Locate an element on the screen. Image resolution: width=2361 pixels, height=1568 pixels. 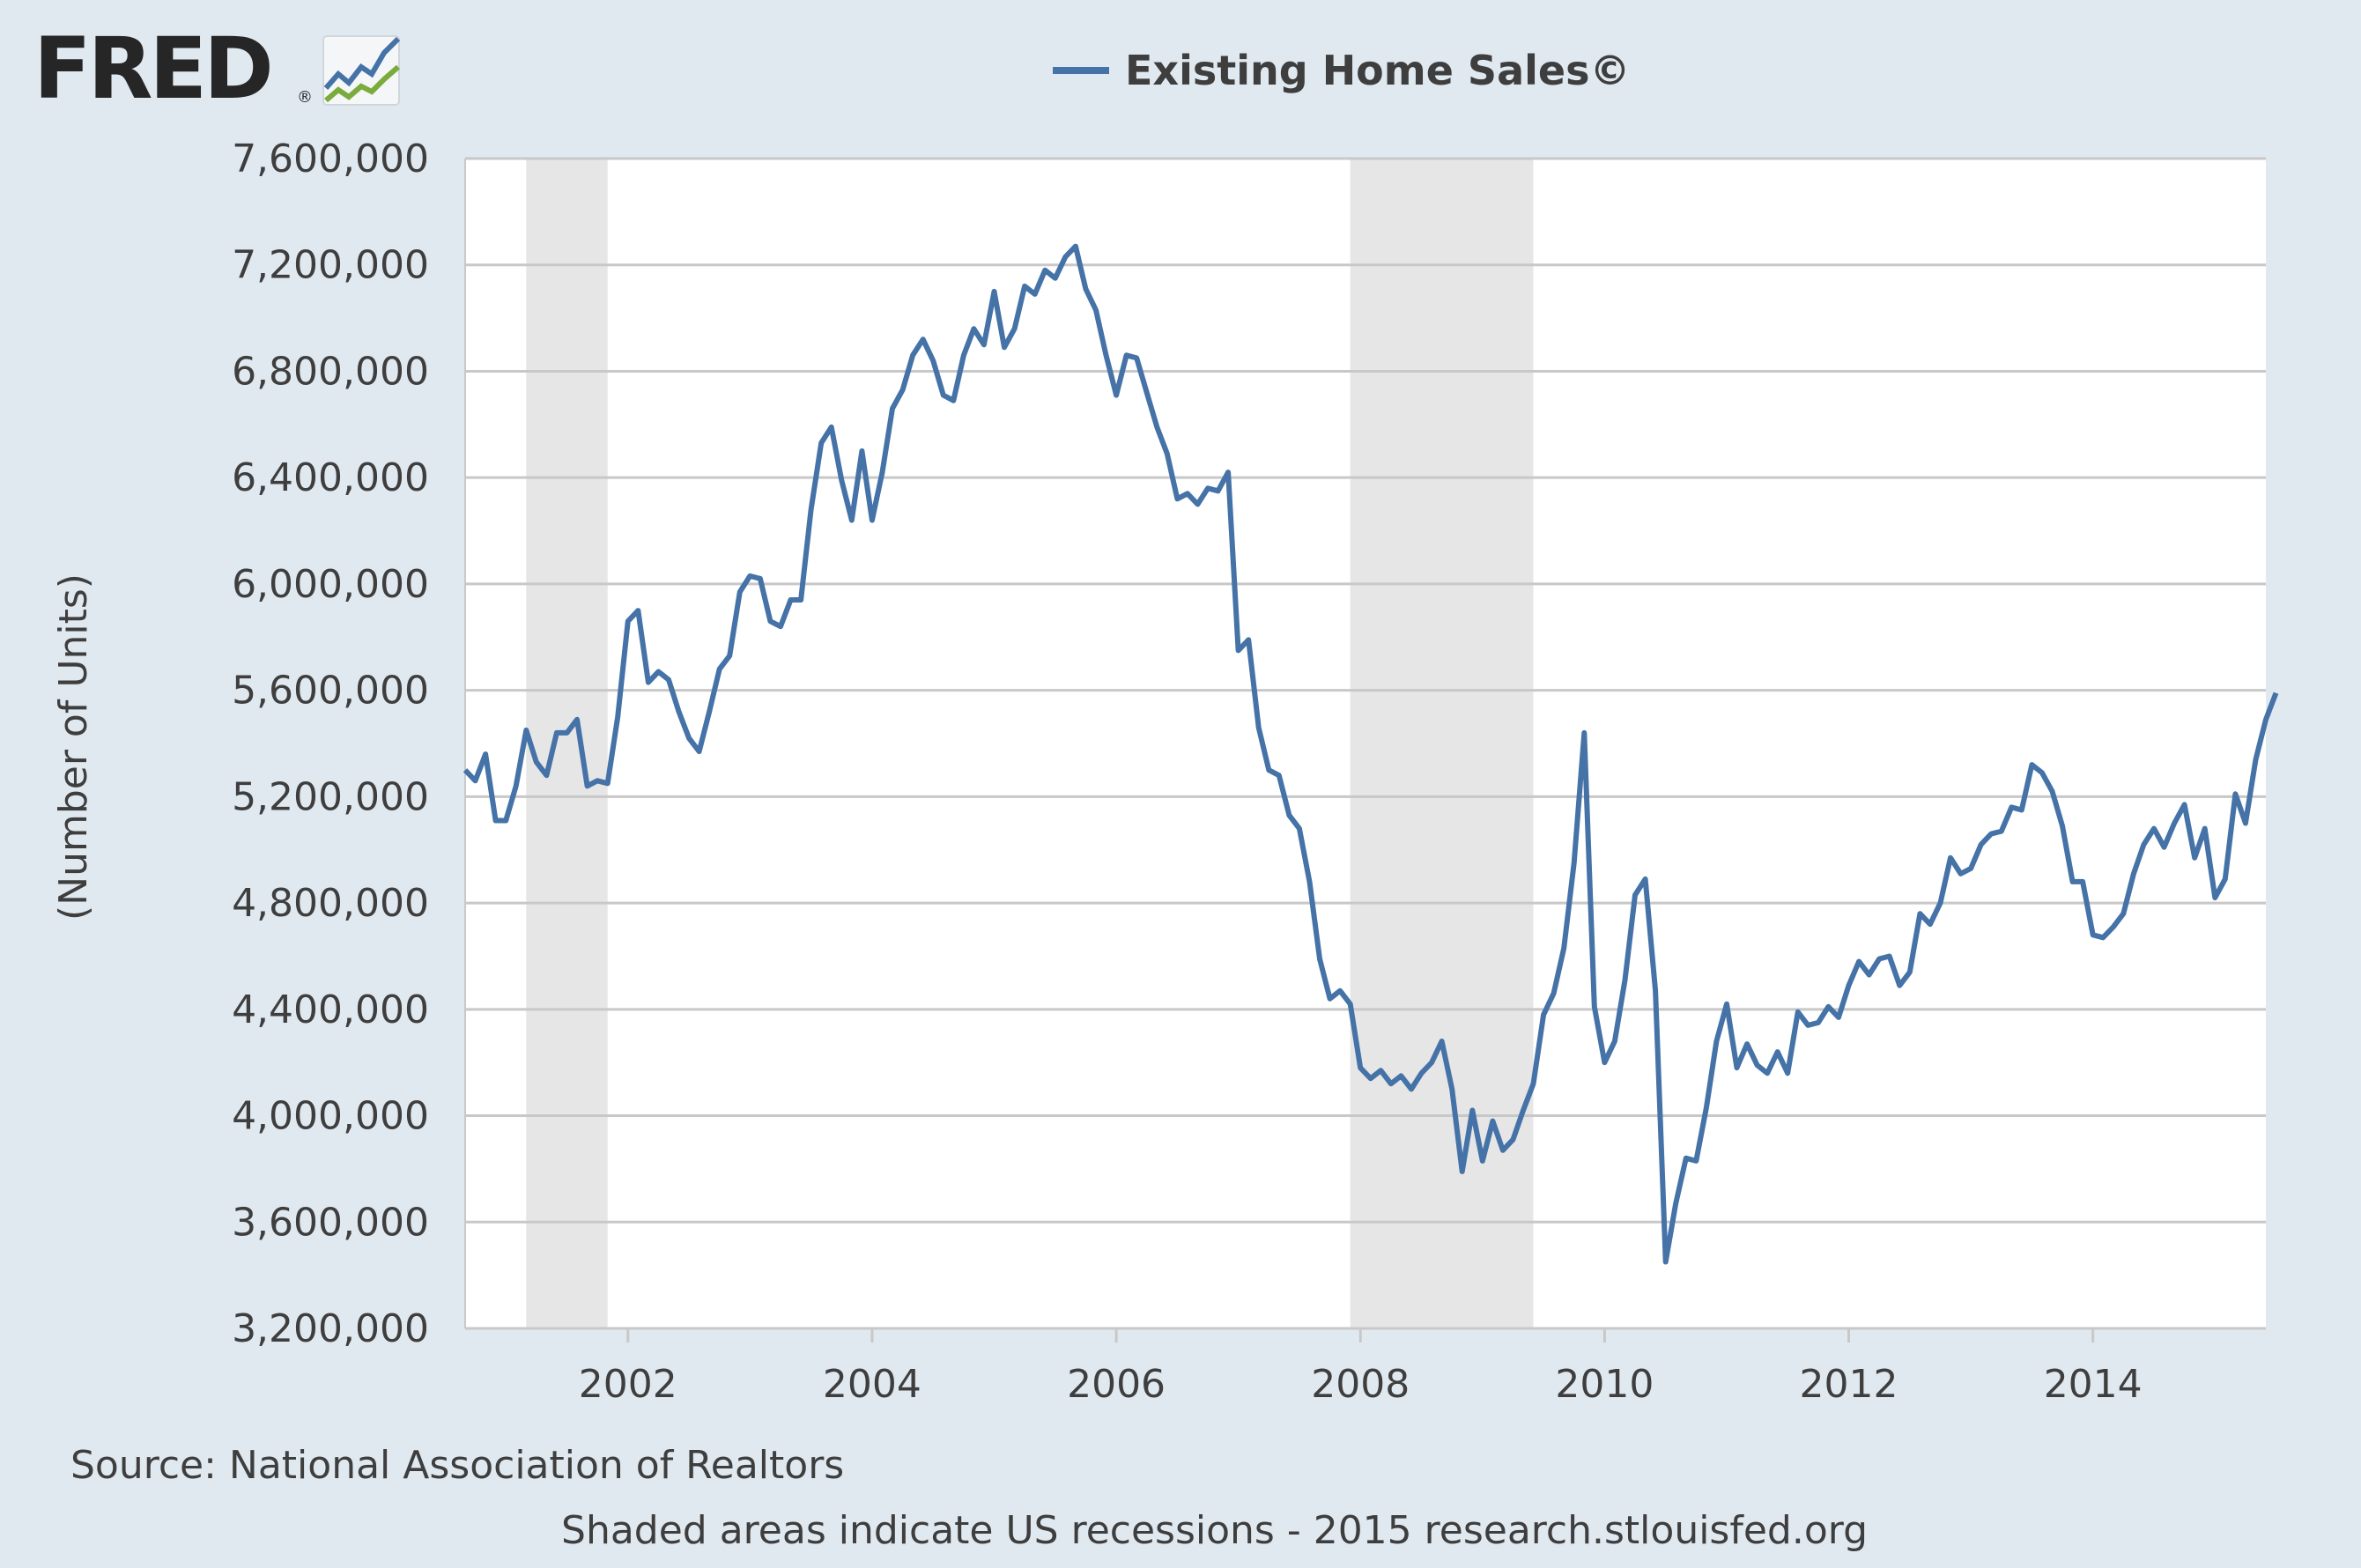
fred-chart-icon is located at coordinates (361, 70).